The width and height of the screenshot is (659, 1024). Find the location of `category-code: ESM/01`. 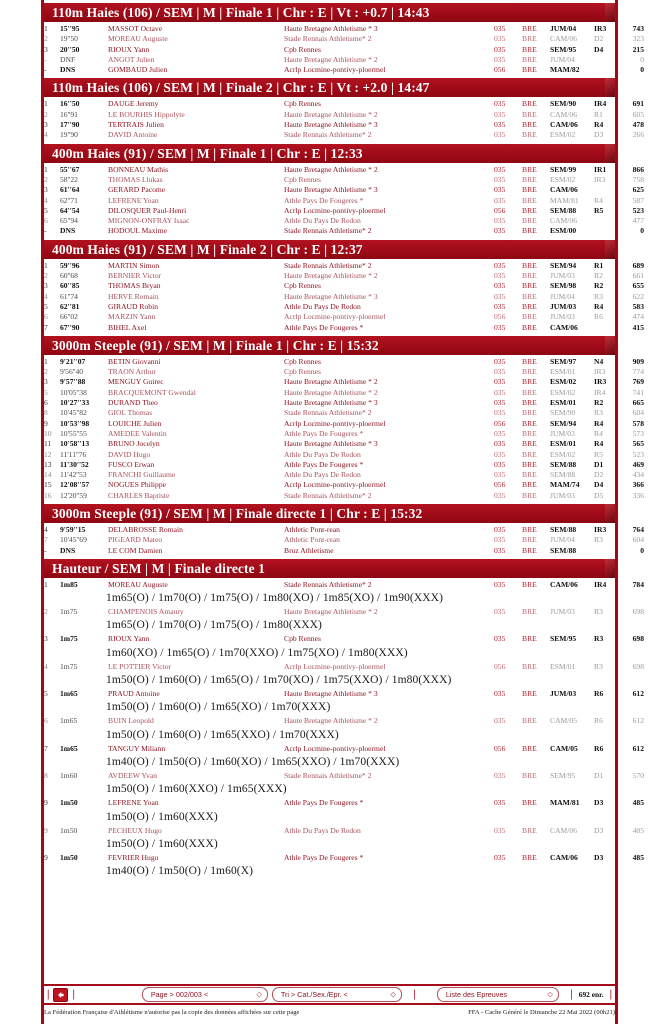

category-code: ESM/01 is located at coordinates (563, 403).